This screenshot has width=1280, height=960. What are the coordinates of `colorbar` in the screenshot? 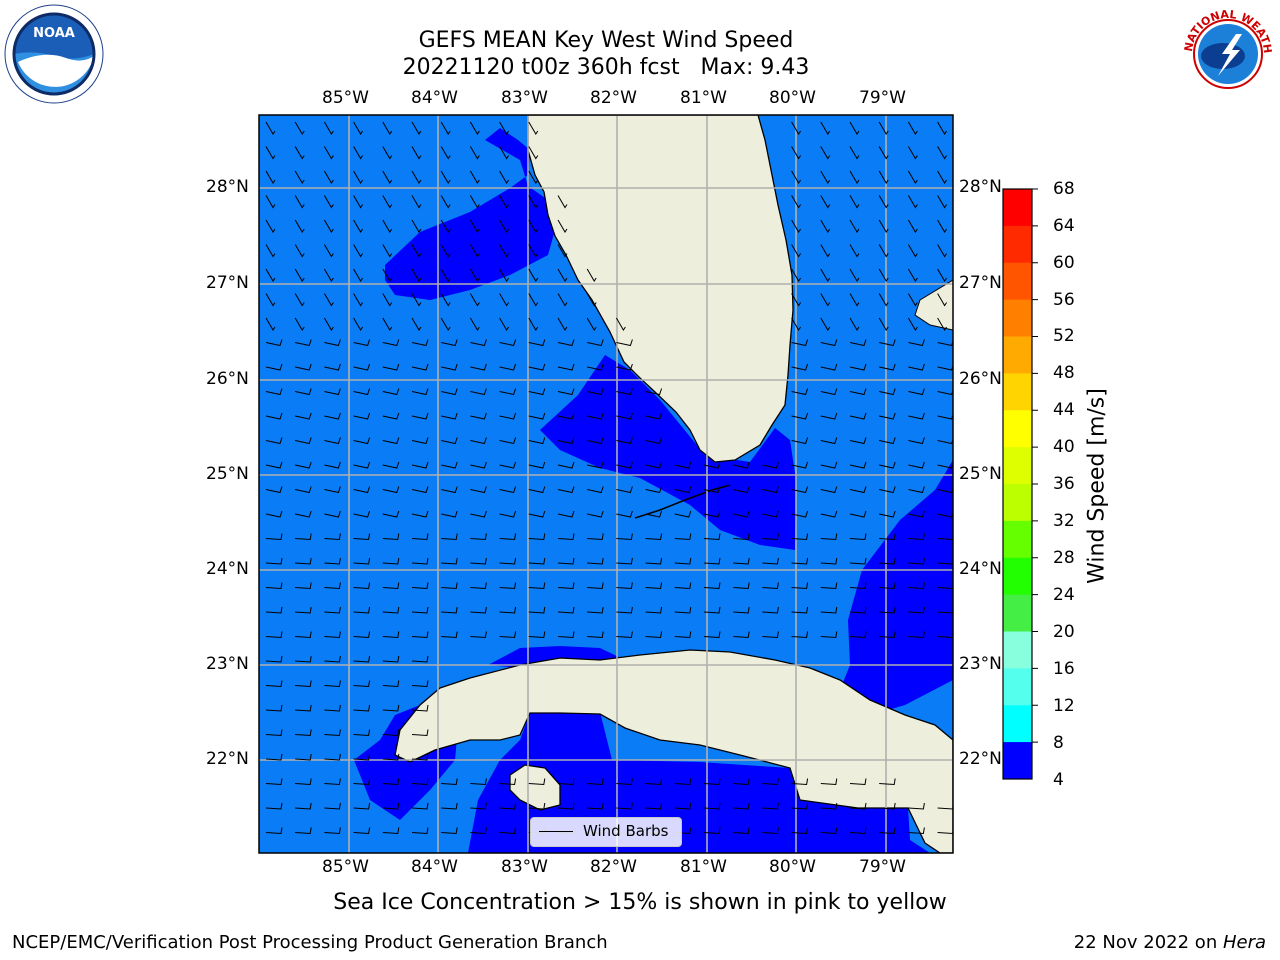 It's located at (1020, 484).